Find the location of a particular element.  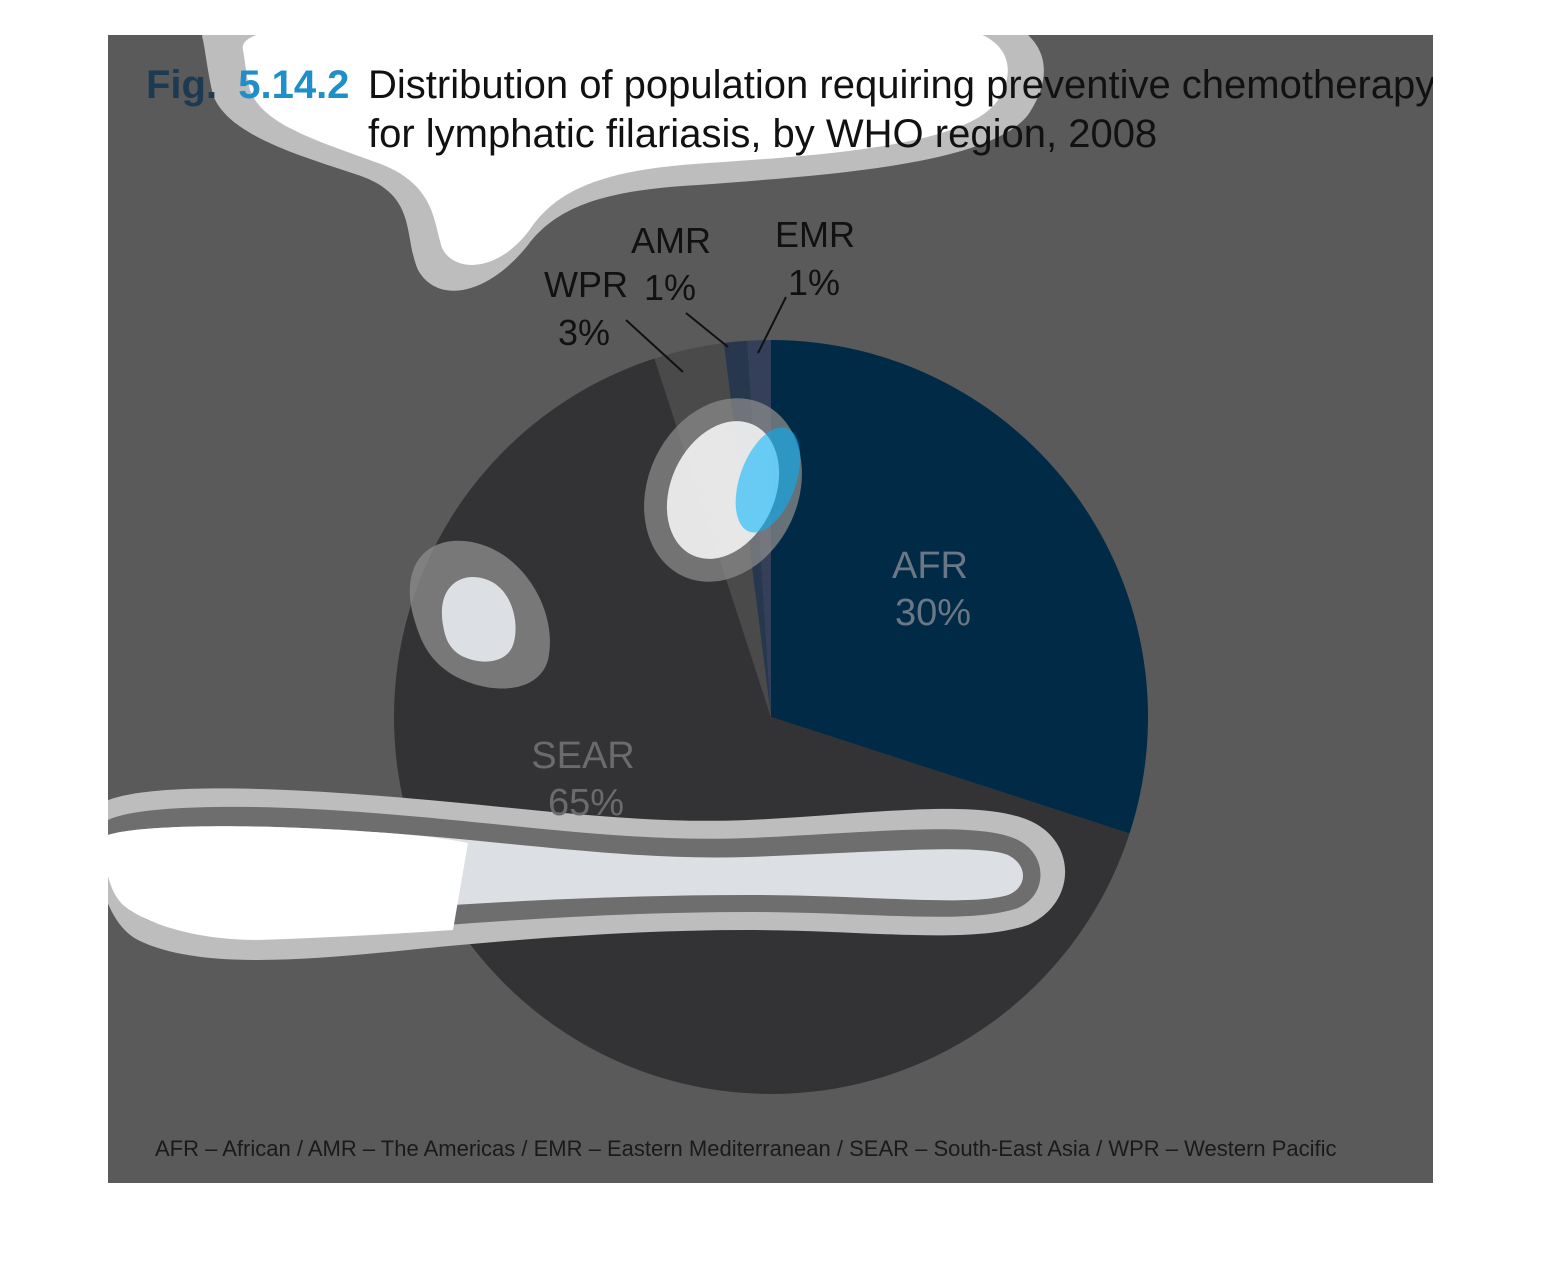

callout-value-emr: 1% is located at coordinates (814, 282).